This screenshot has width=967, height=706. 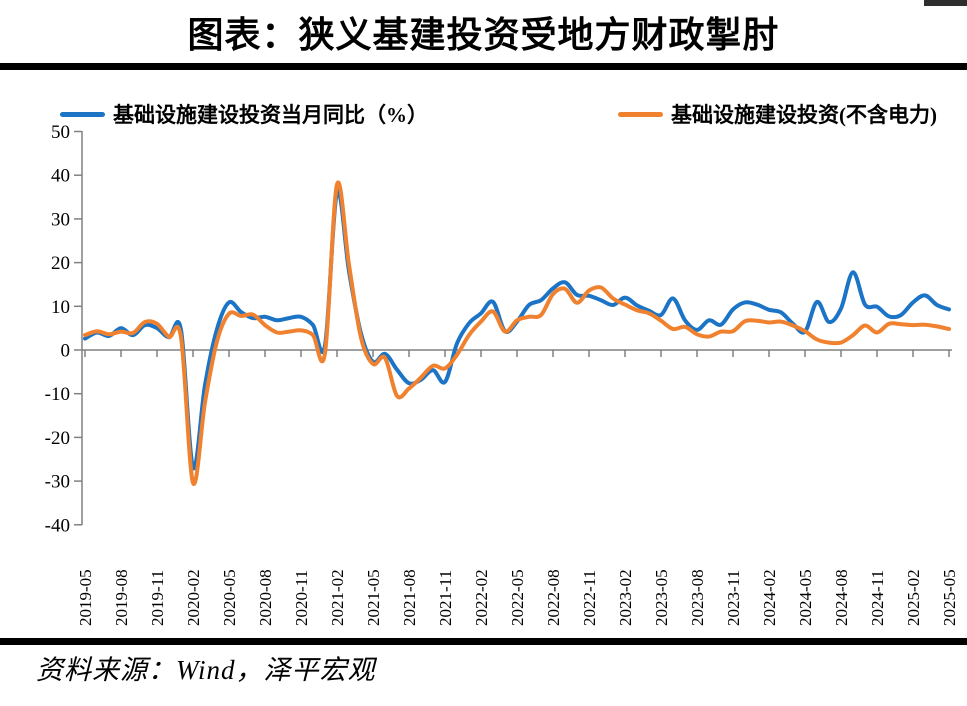 What do you see at coordinates (733, 598) in the screenshot?
I see `x-axis-label: 2023-11` at bounding box center [733, 598].